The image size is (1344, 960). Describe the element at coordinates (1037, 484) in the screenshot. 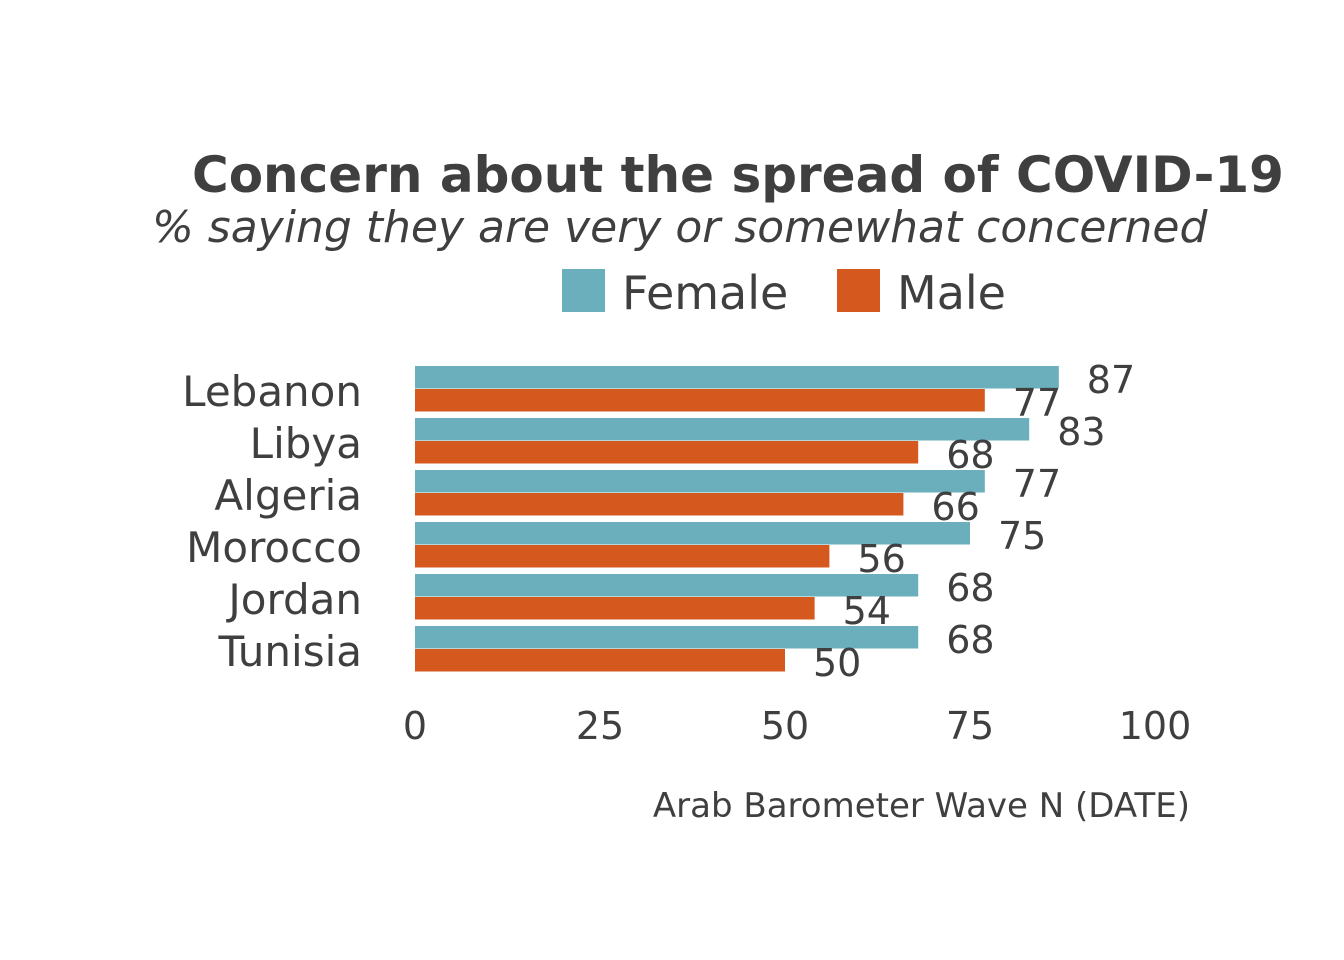

I see `value-label-female: 77` at that location.